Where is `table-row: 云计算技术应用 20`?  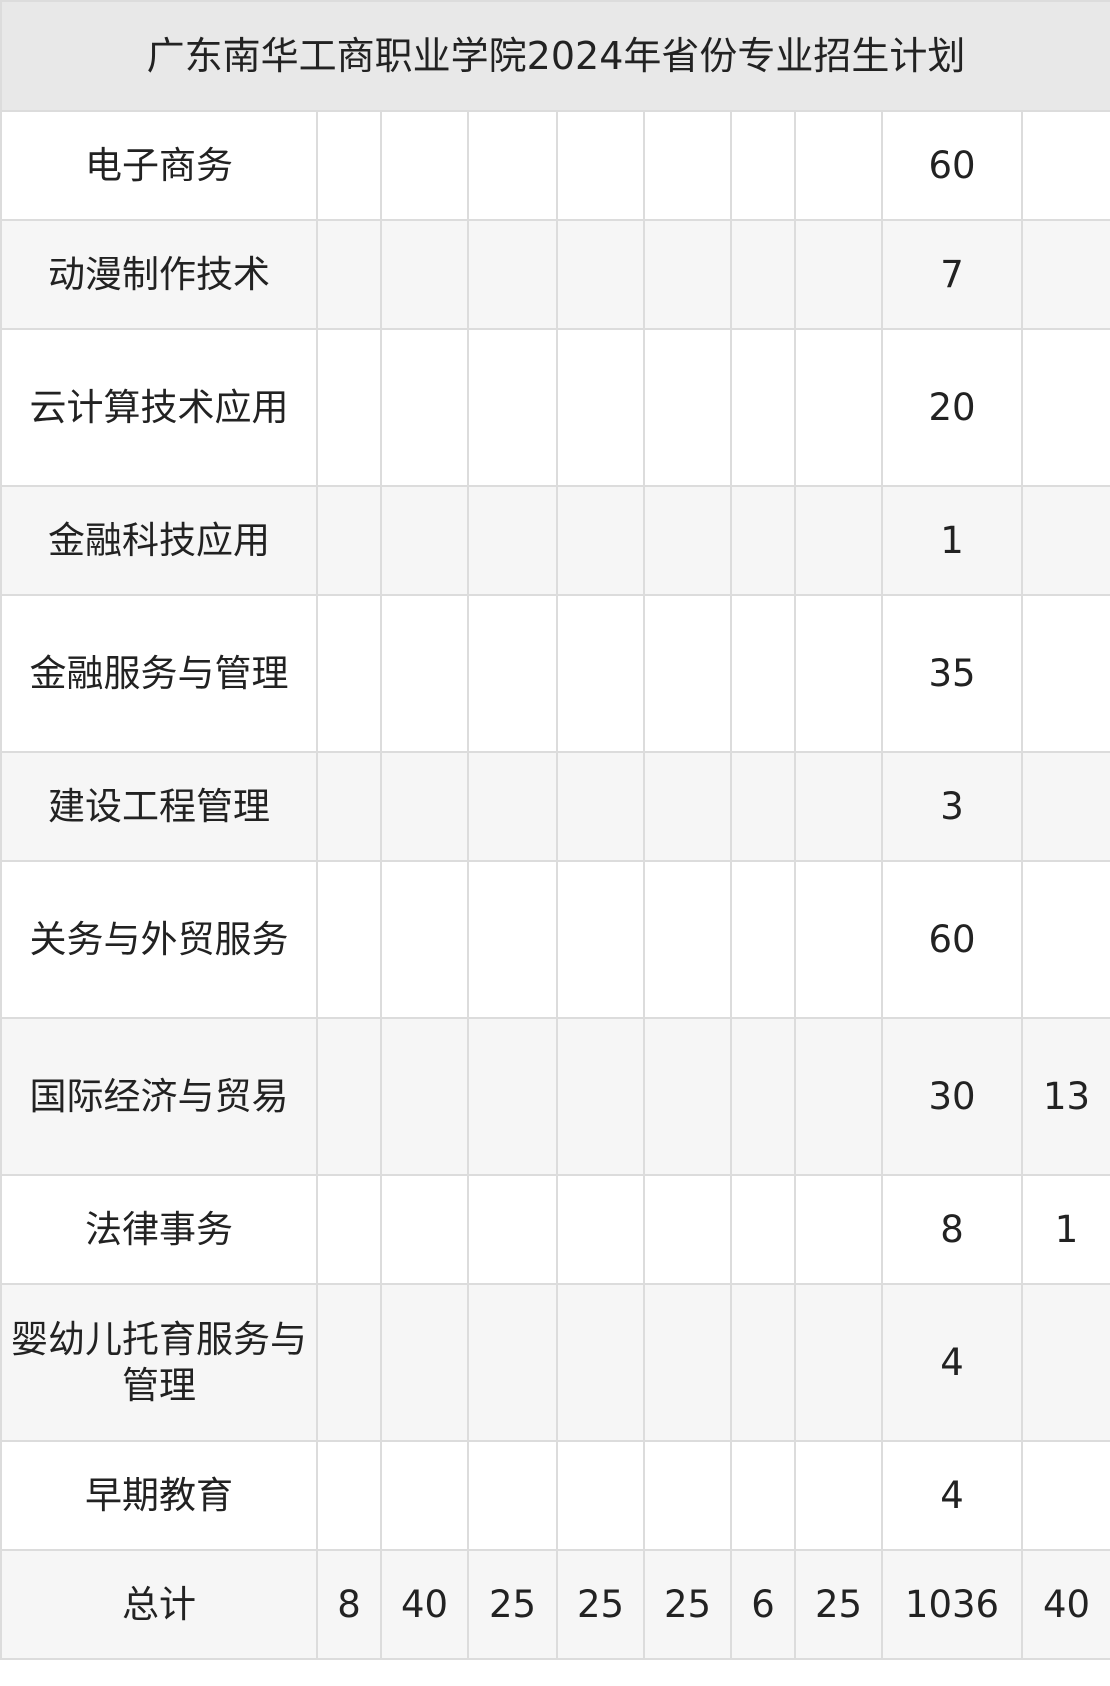 table-row: 云计算技术应用 20 is located at coordinates (555, 407).